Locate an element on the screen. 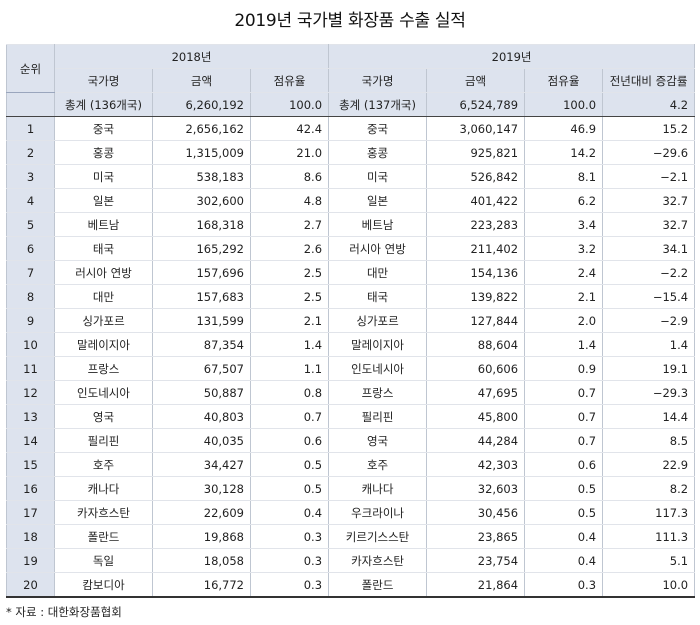 This screenshot has height=625, width=700. amount-2018-cell: 538,183 is located at coordinates (201, 176).